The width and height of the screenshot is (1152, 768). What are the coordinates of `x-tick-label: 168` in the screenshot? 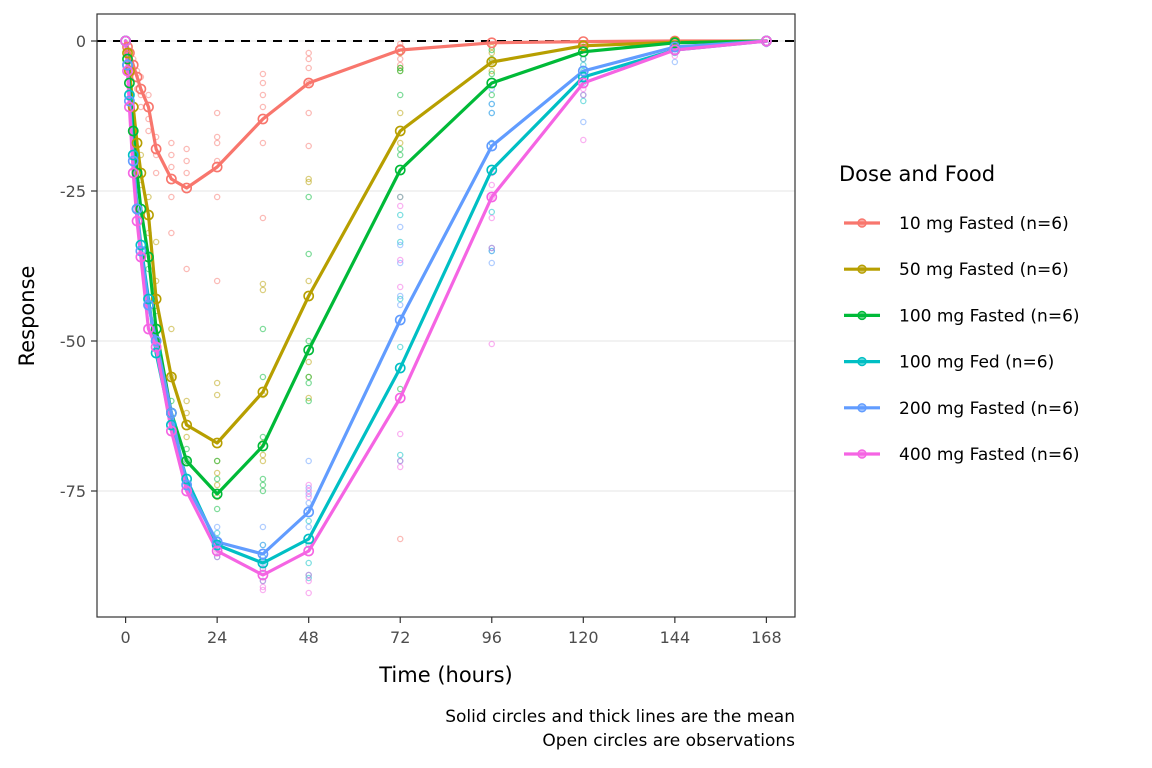 It's located at (766, 637).